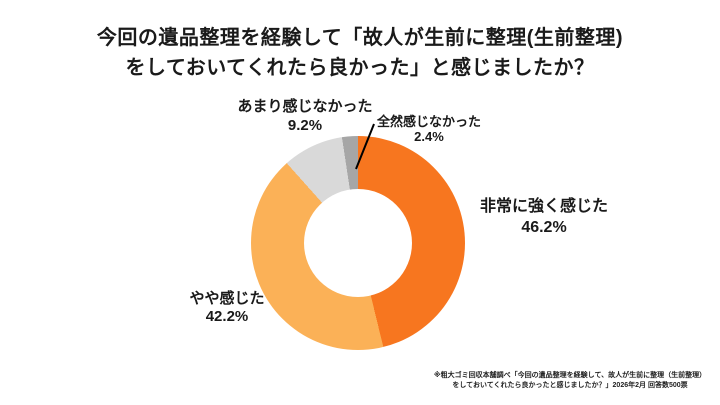 Image resolution: width=720 pixels, height=405 pixels. What do you see at coordinates (305, 106) in the screenshot?
I see `segment-name: あまり感じなかった` at bounding box center [305, 106].